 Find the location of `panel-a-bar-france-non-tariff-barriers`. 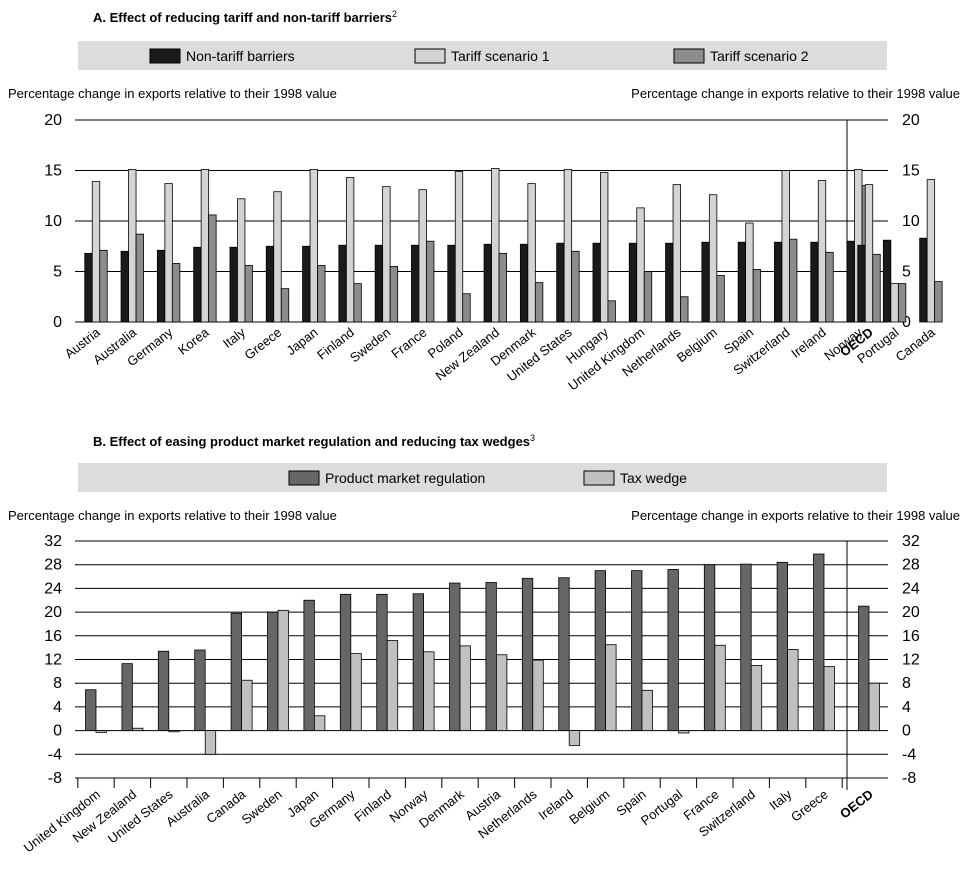

panel-a-bar-france-non-tariff-barriers is located at coordinates (415, 283).